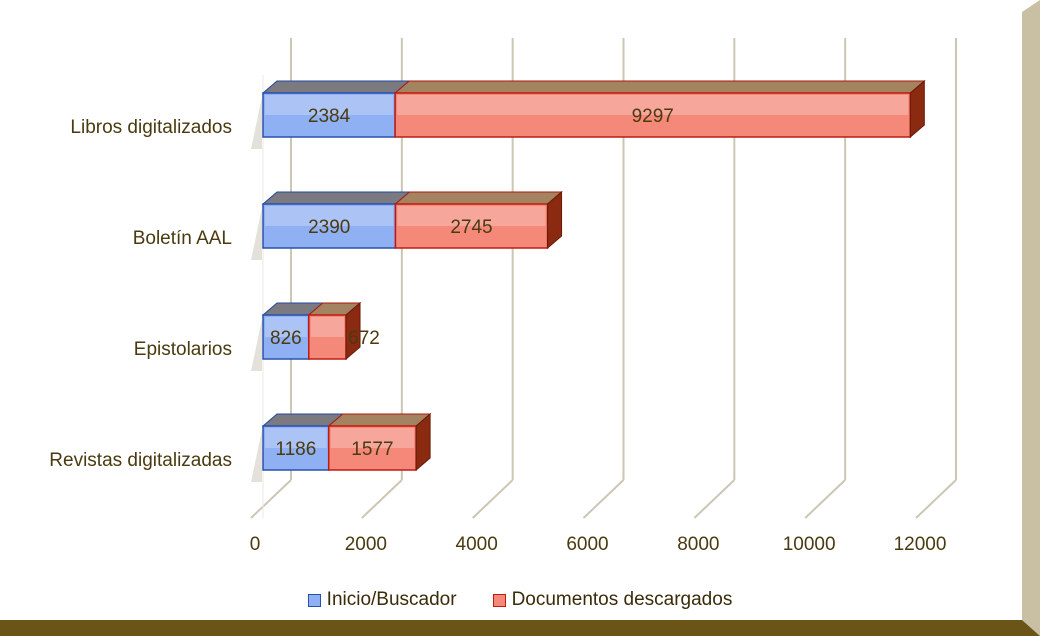  I want to click on data-label-documentos: 9297, so click(653, 116).